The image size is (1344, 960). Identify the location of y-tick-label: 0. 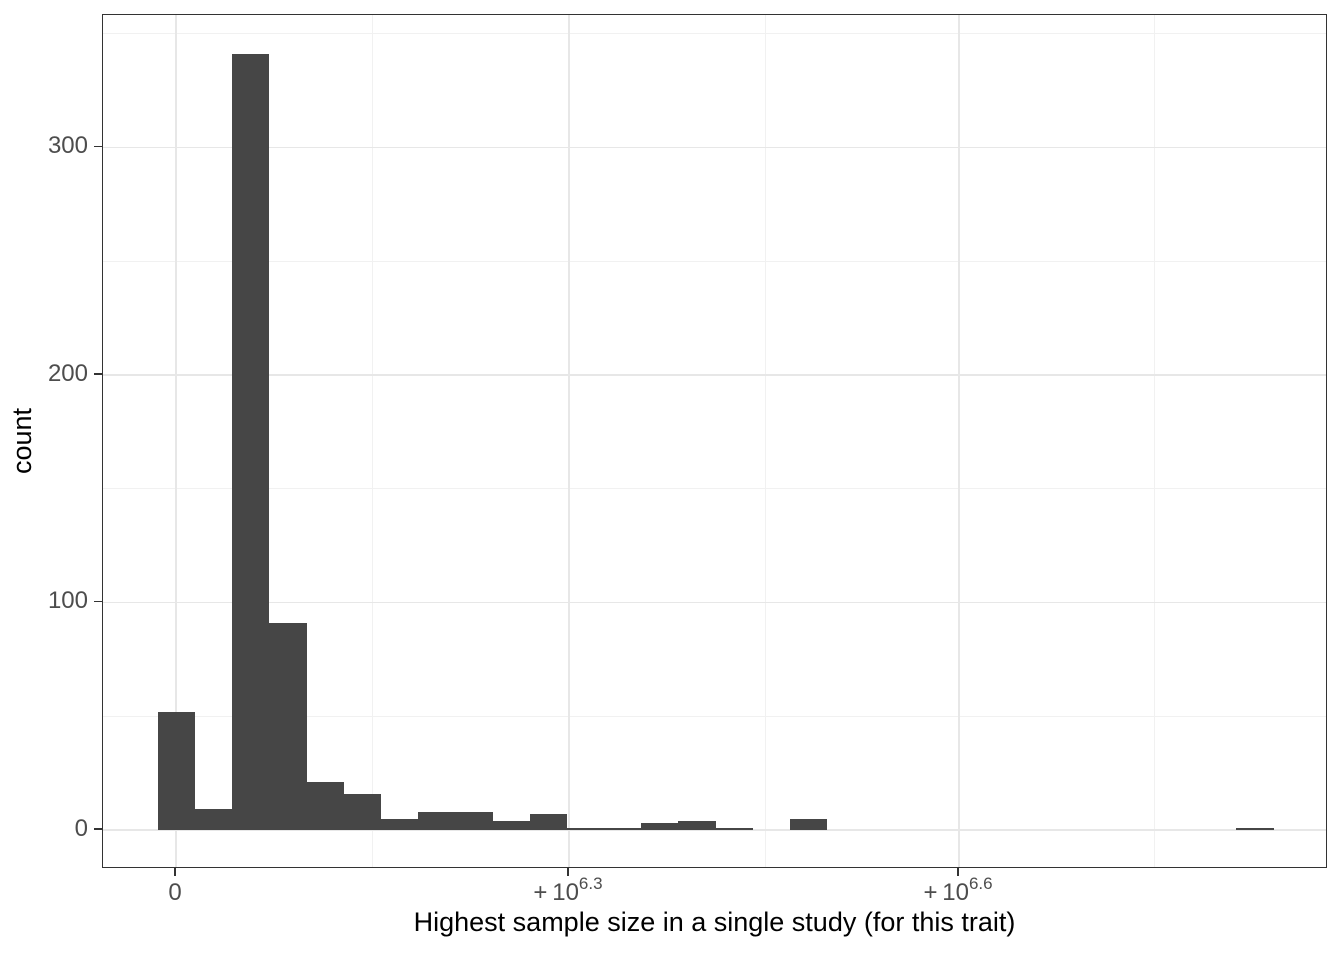
(81, 828).